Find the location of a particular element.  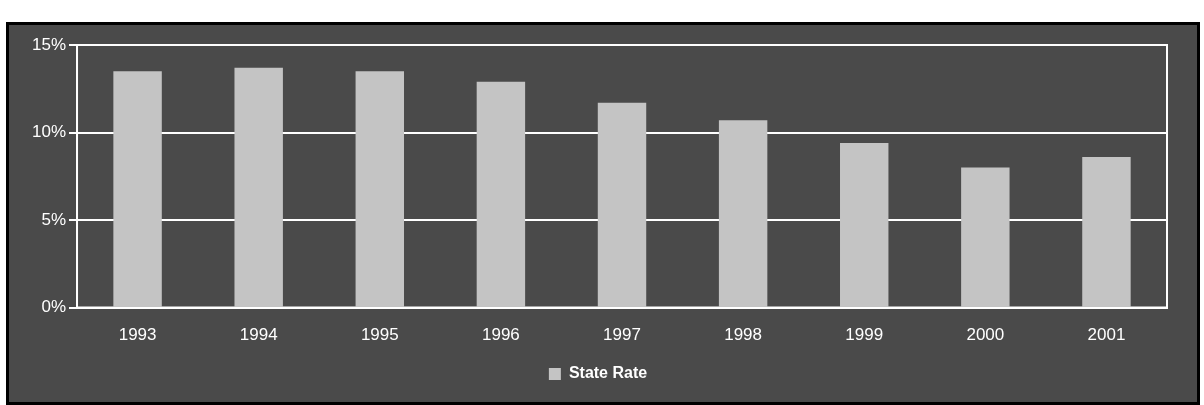

x-tick-label: 1994 is located at coordinates (258, 335).